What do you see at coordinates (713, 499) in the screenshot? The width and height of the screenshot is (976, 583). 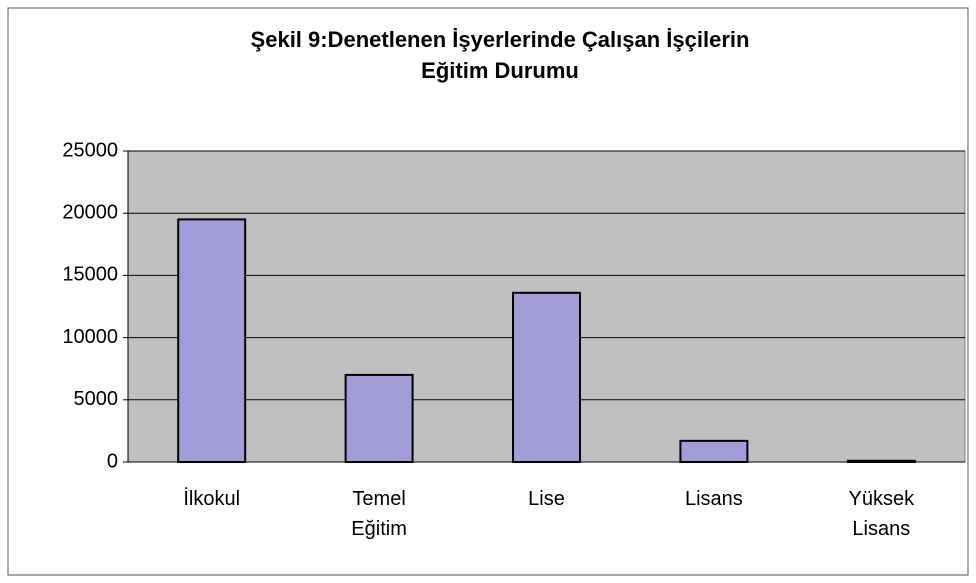 I see `x-tick-label: Lisans` at bounding box center [713, 499].